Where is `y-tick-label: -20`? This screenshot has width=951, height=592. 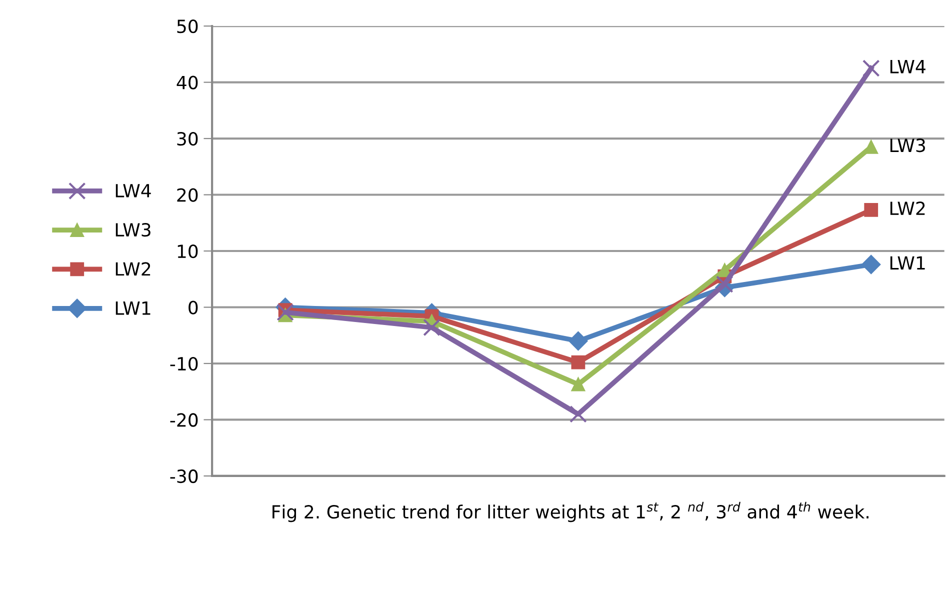
y-tick-label: -20 is located at coordinates (184, 420).